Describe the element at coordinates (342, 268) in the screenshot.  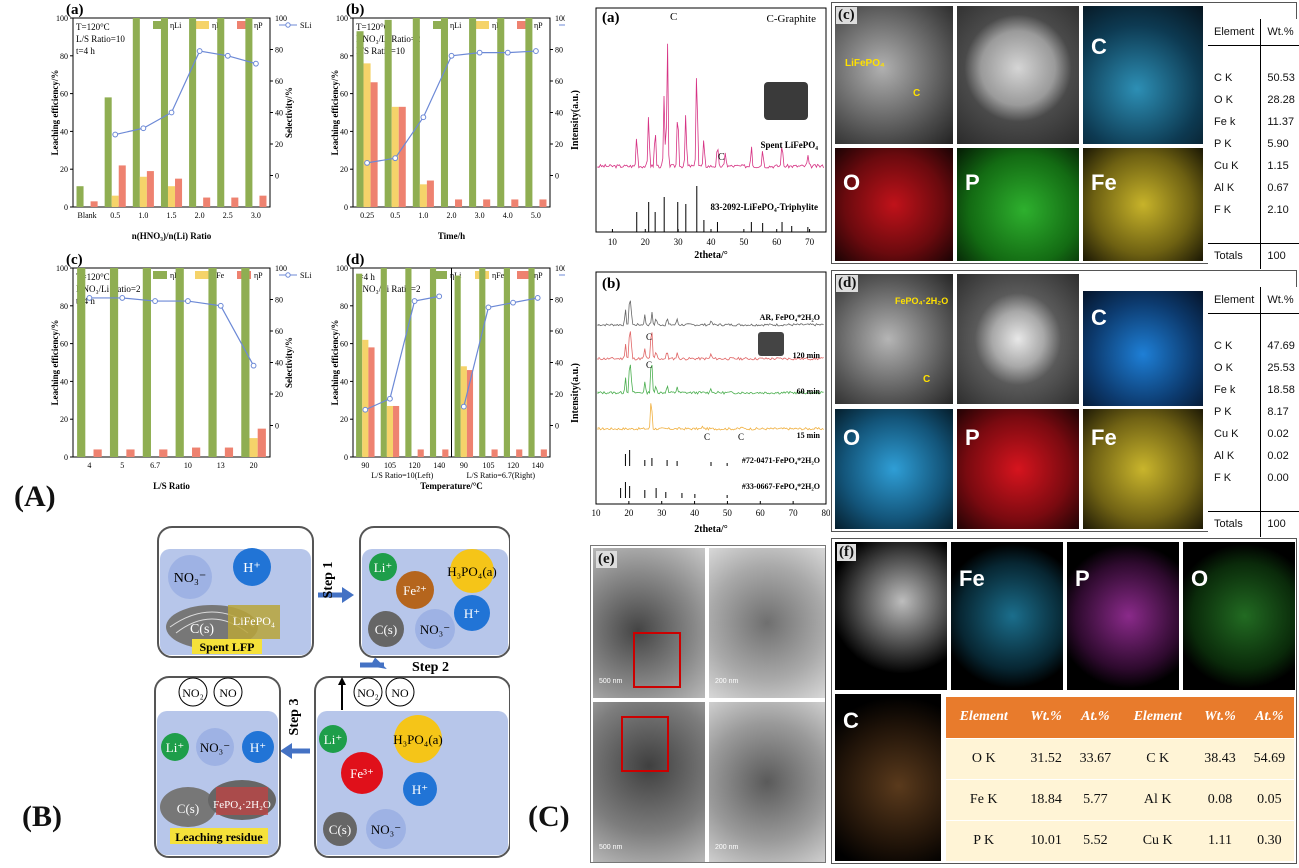
I see `y-tick-label: 100` at that location.